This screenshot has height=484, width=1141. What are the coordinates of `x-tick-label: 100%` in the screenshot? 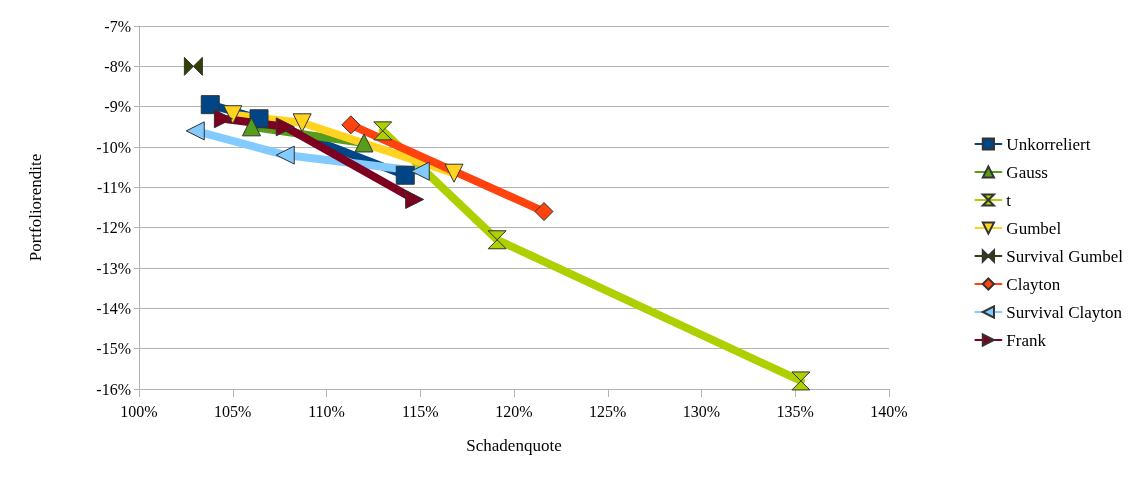 It's located at (139, 411).